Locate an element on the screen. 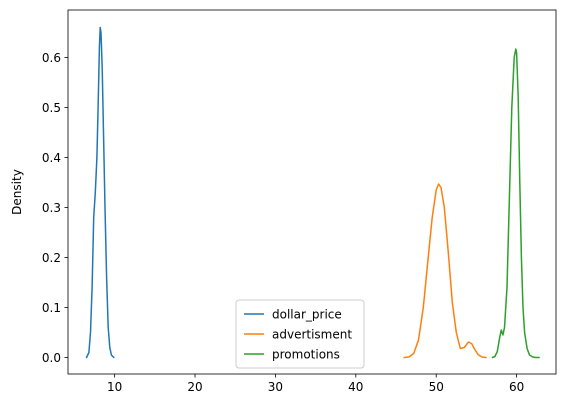  y-axis-label: Density is located at coordinates (17, 192).